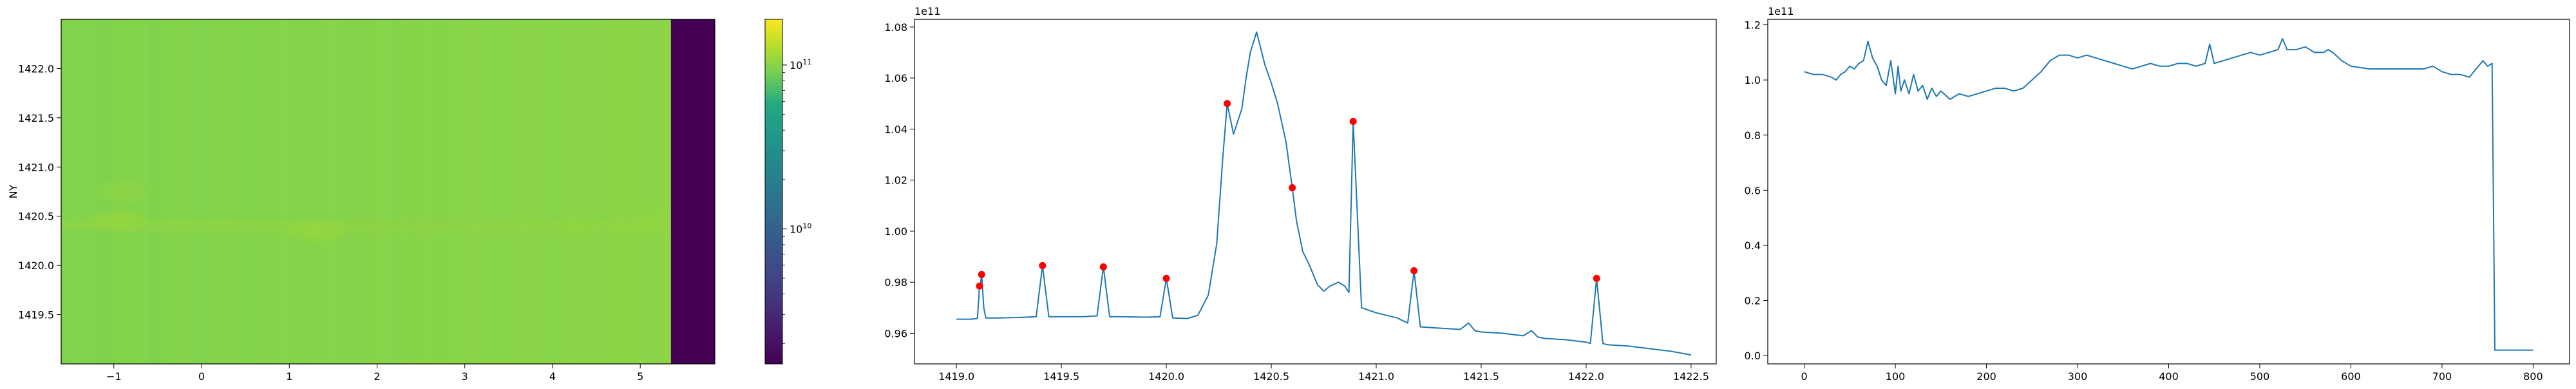 The image size is (2576, 389). What do you see at coordinates (1781, 11) in the screenshot?
I see `index-chart-offset-text: 1e11` at bounding box center [1781, 11].